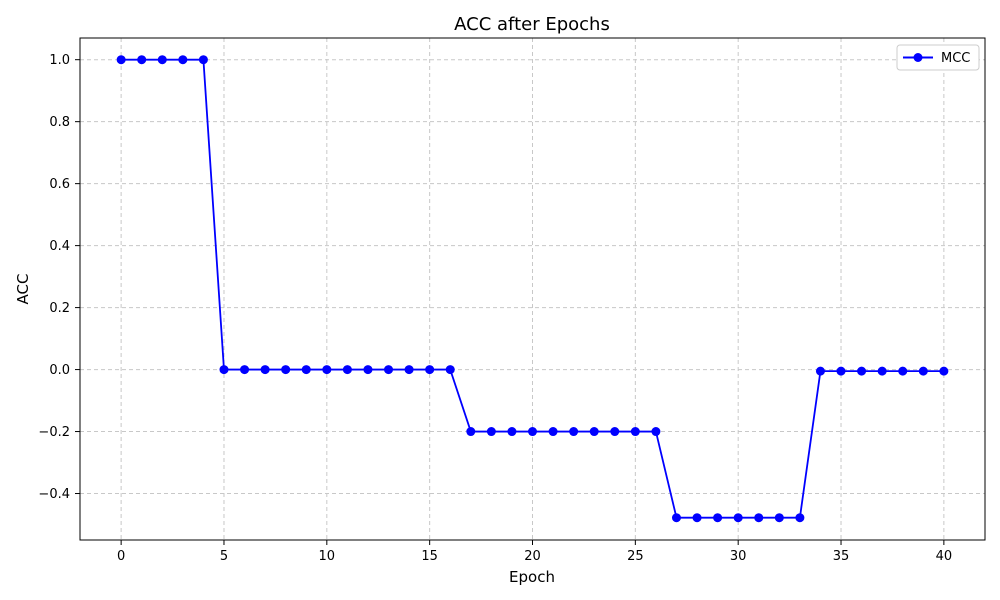 This screenshot has height=600, width=1000. Describe the element at coordinates (944, 556) in the screenshot. I see `x-tick-label: 40` at that location.